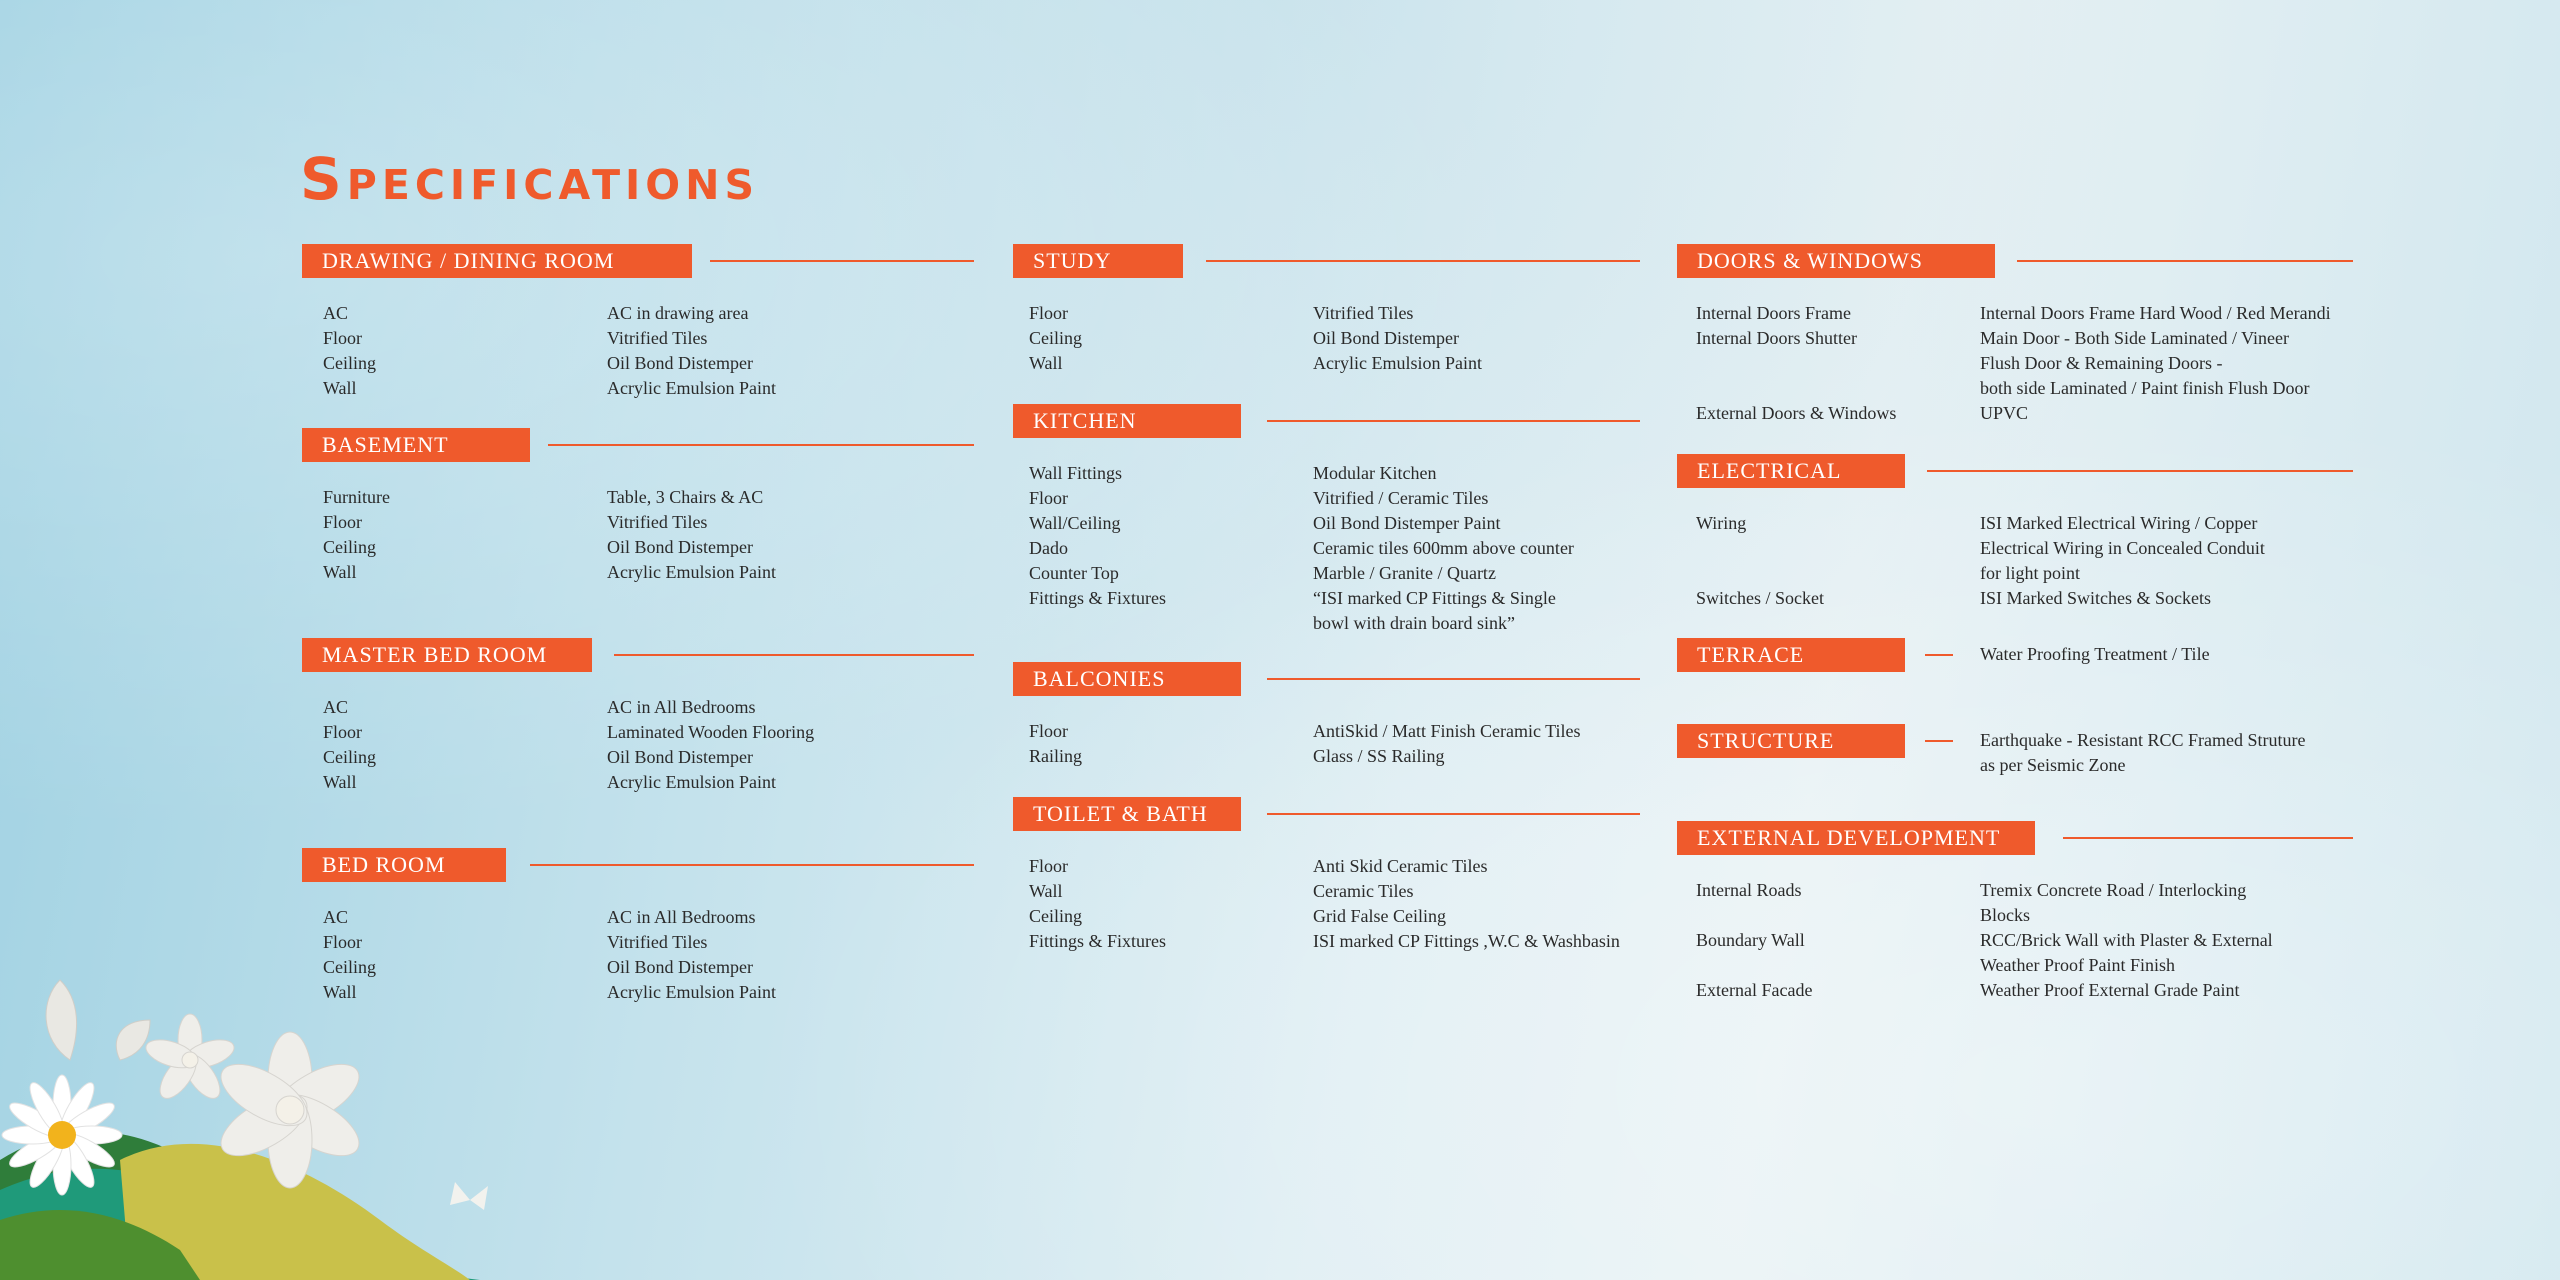  I want to click on spec-key: External Facade, so click(1754, 990).